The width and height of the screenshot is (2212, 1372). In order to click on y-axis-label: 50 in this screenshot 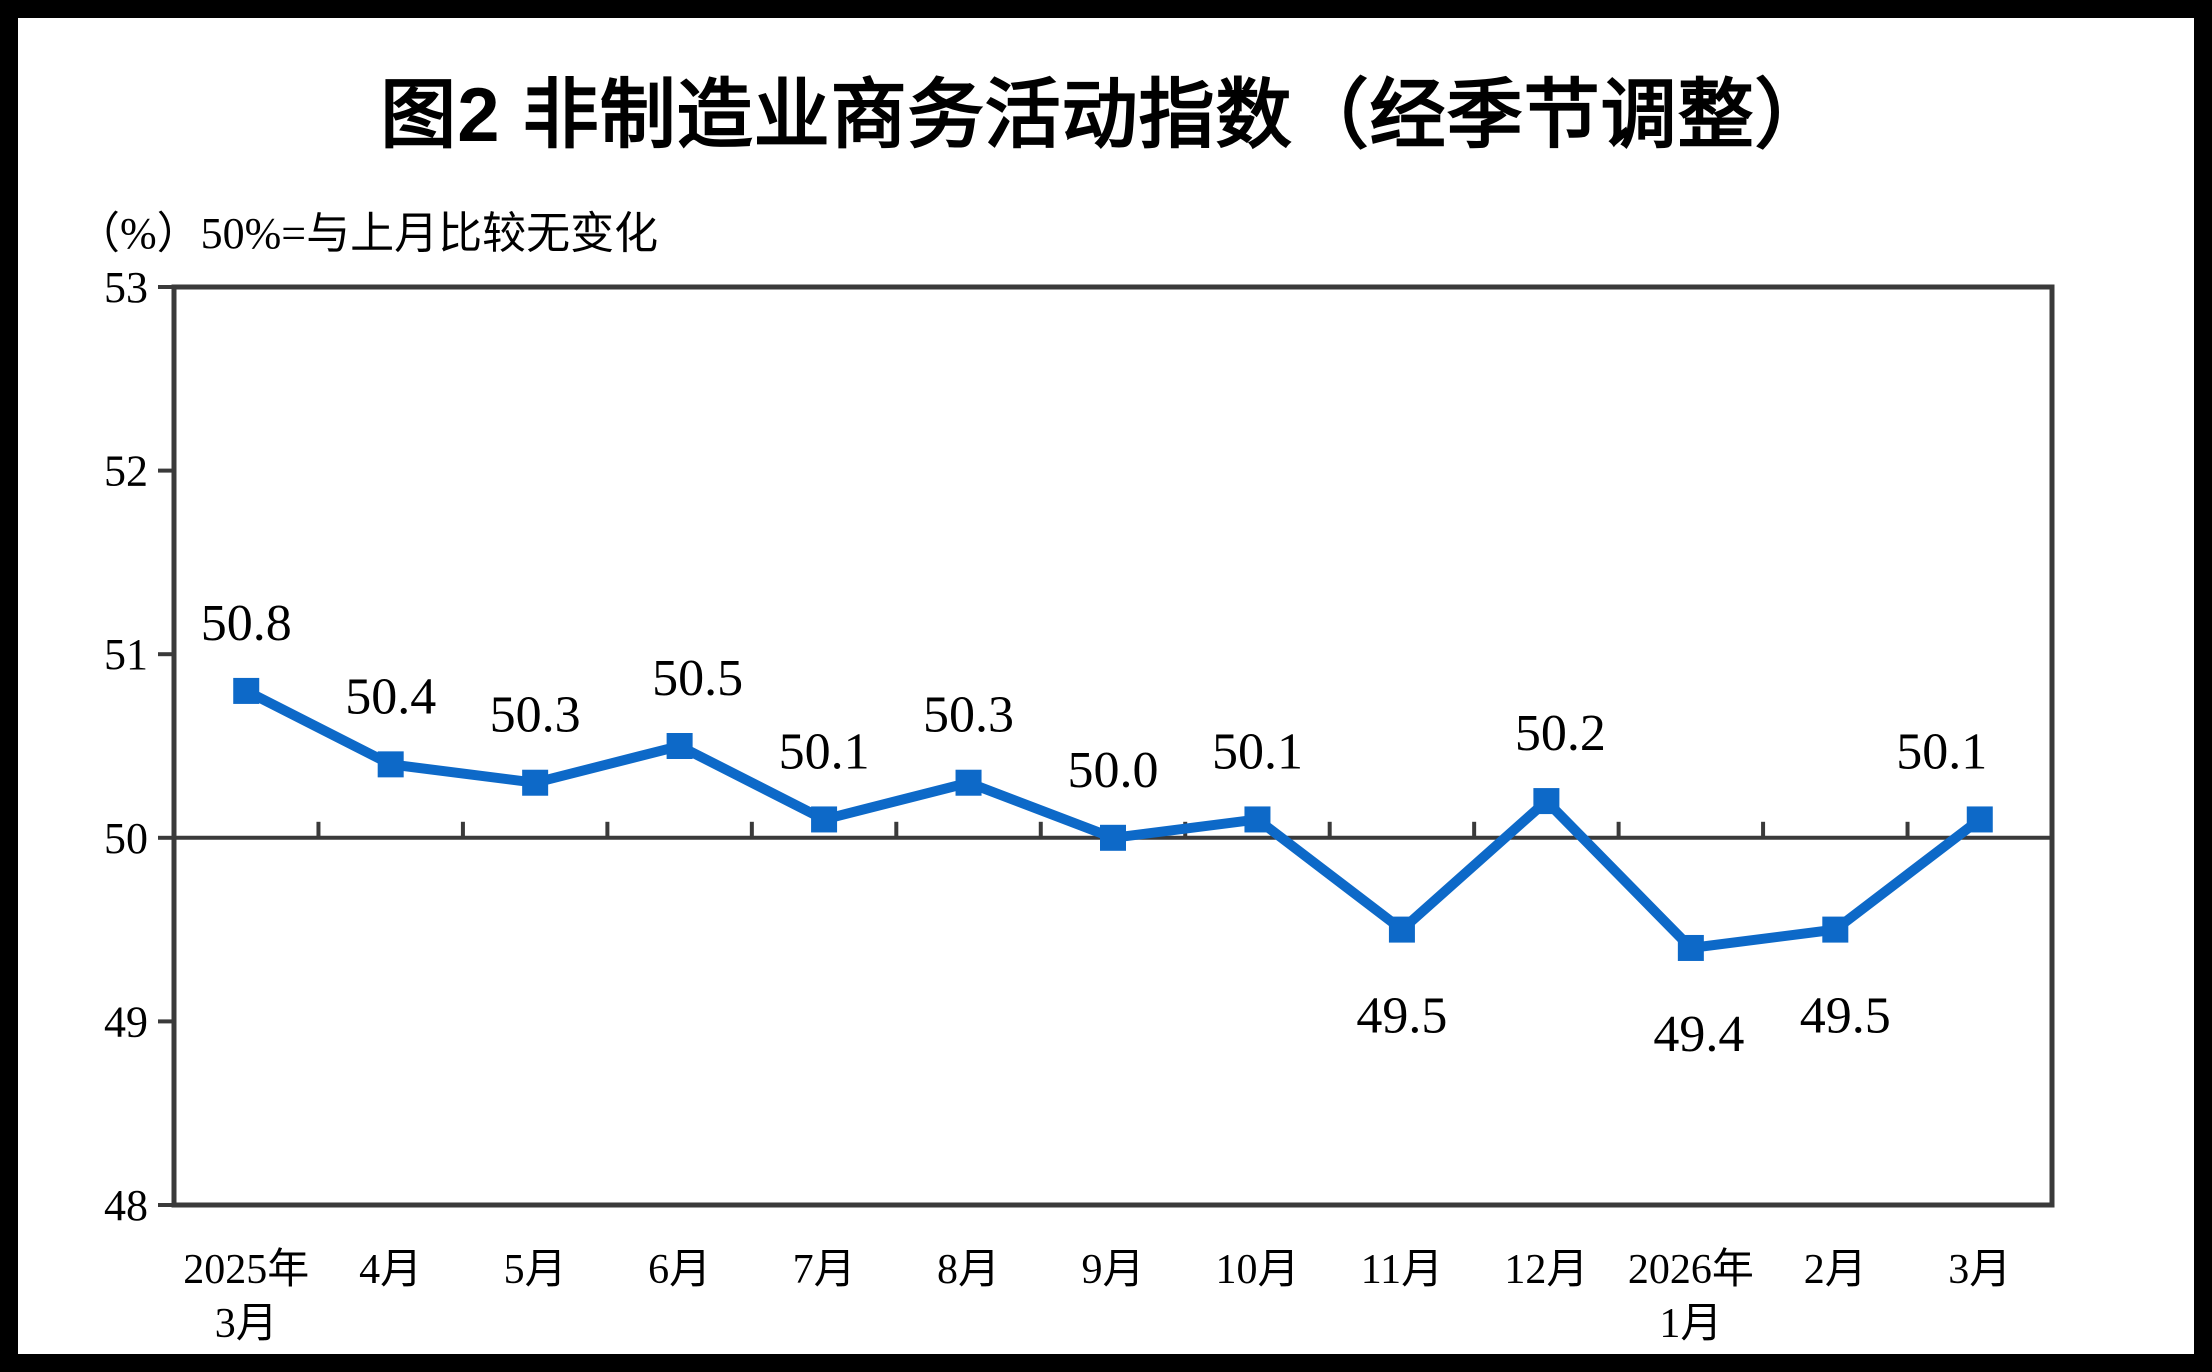, I will do `click(126, 838)`.